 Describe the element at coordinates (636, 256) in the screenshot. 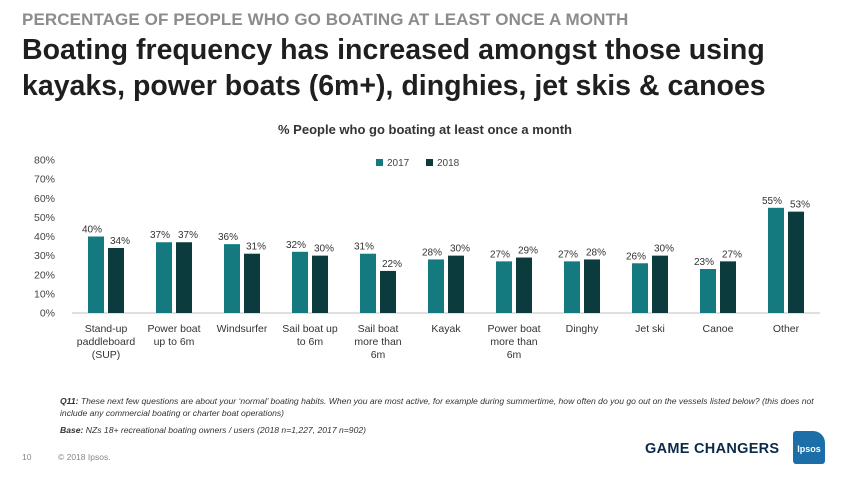

I see `data-label-2017: 26%` at that location.